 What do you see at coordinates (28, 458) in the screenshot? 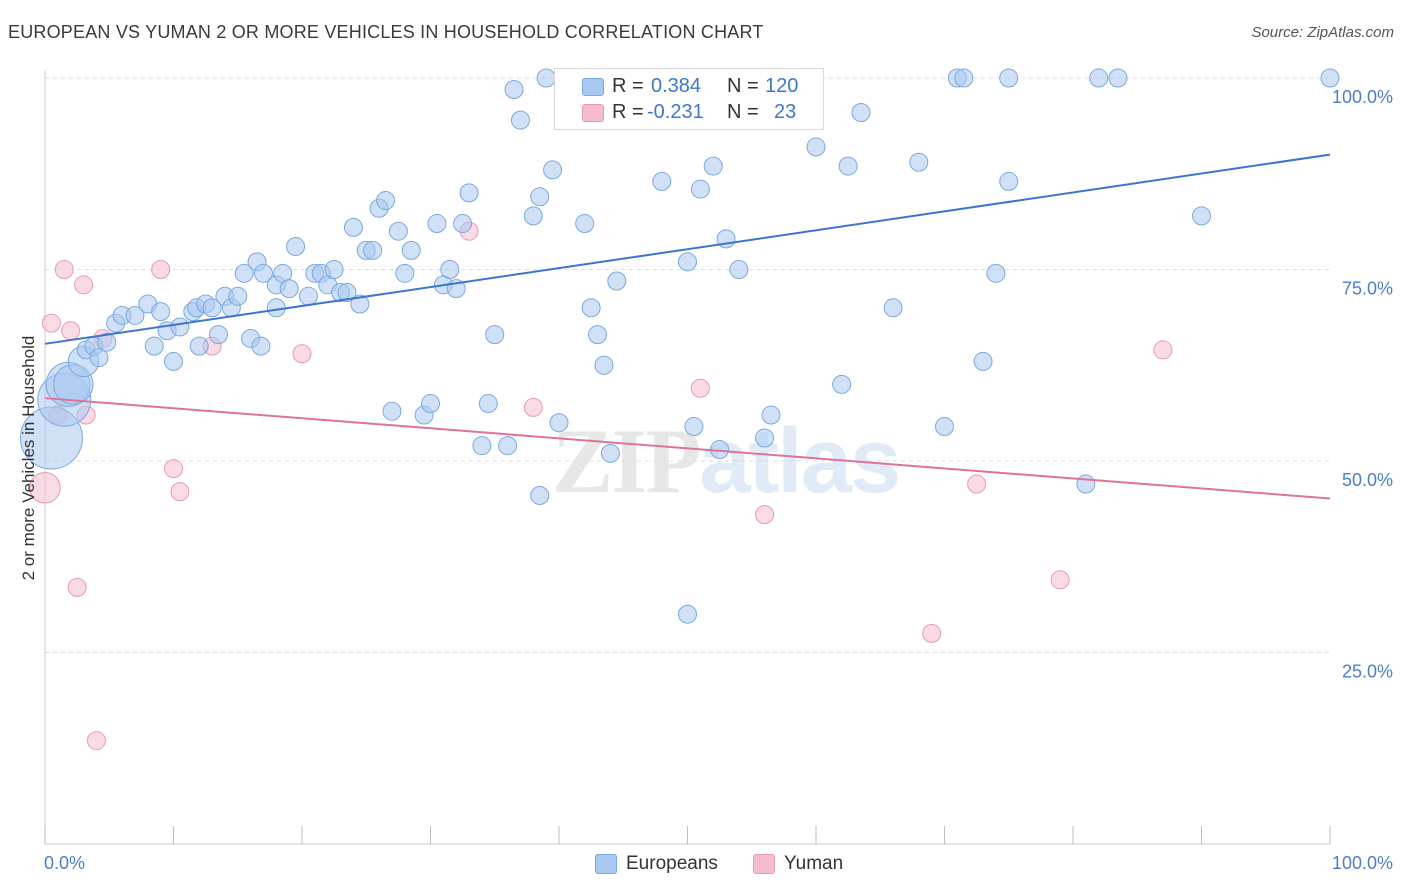
I see `y-axis-title: 2 or more Vehicles in Household` at bounding box center [28, 458].